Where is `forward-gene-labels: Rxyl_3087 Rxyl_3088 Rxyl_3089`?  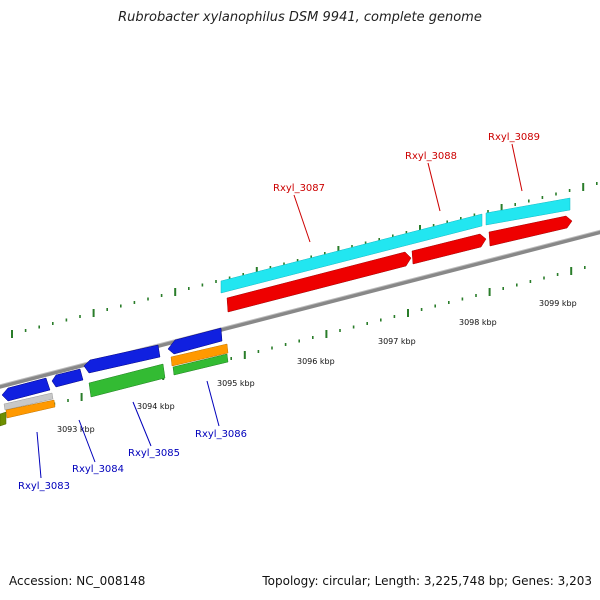
forward-gene-labels: Rxyl_3087 Rxyl_3088 Rxyl_3089 is located at coordinates (406, 187).